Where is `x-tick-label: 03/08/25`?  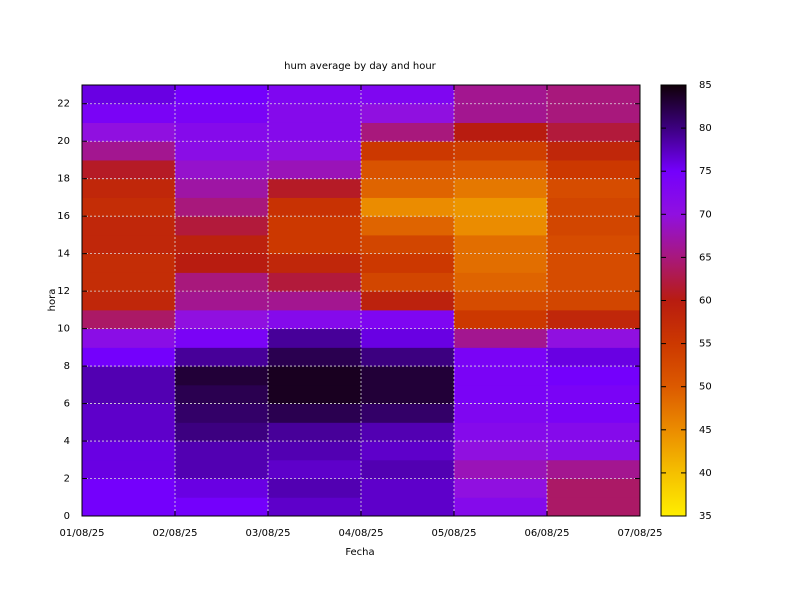 x-tick-label: 03/08/25 is located at coordinates (268, 533).